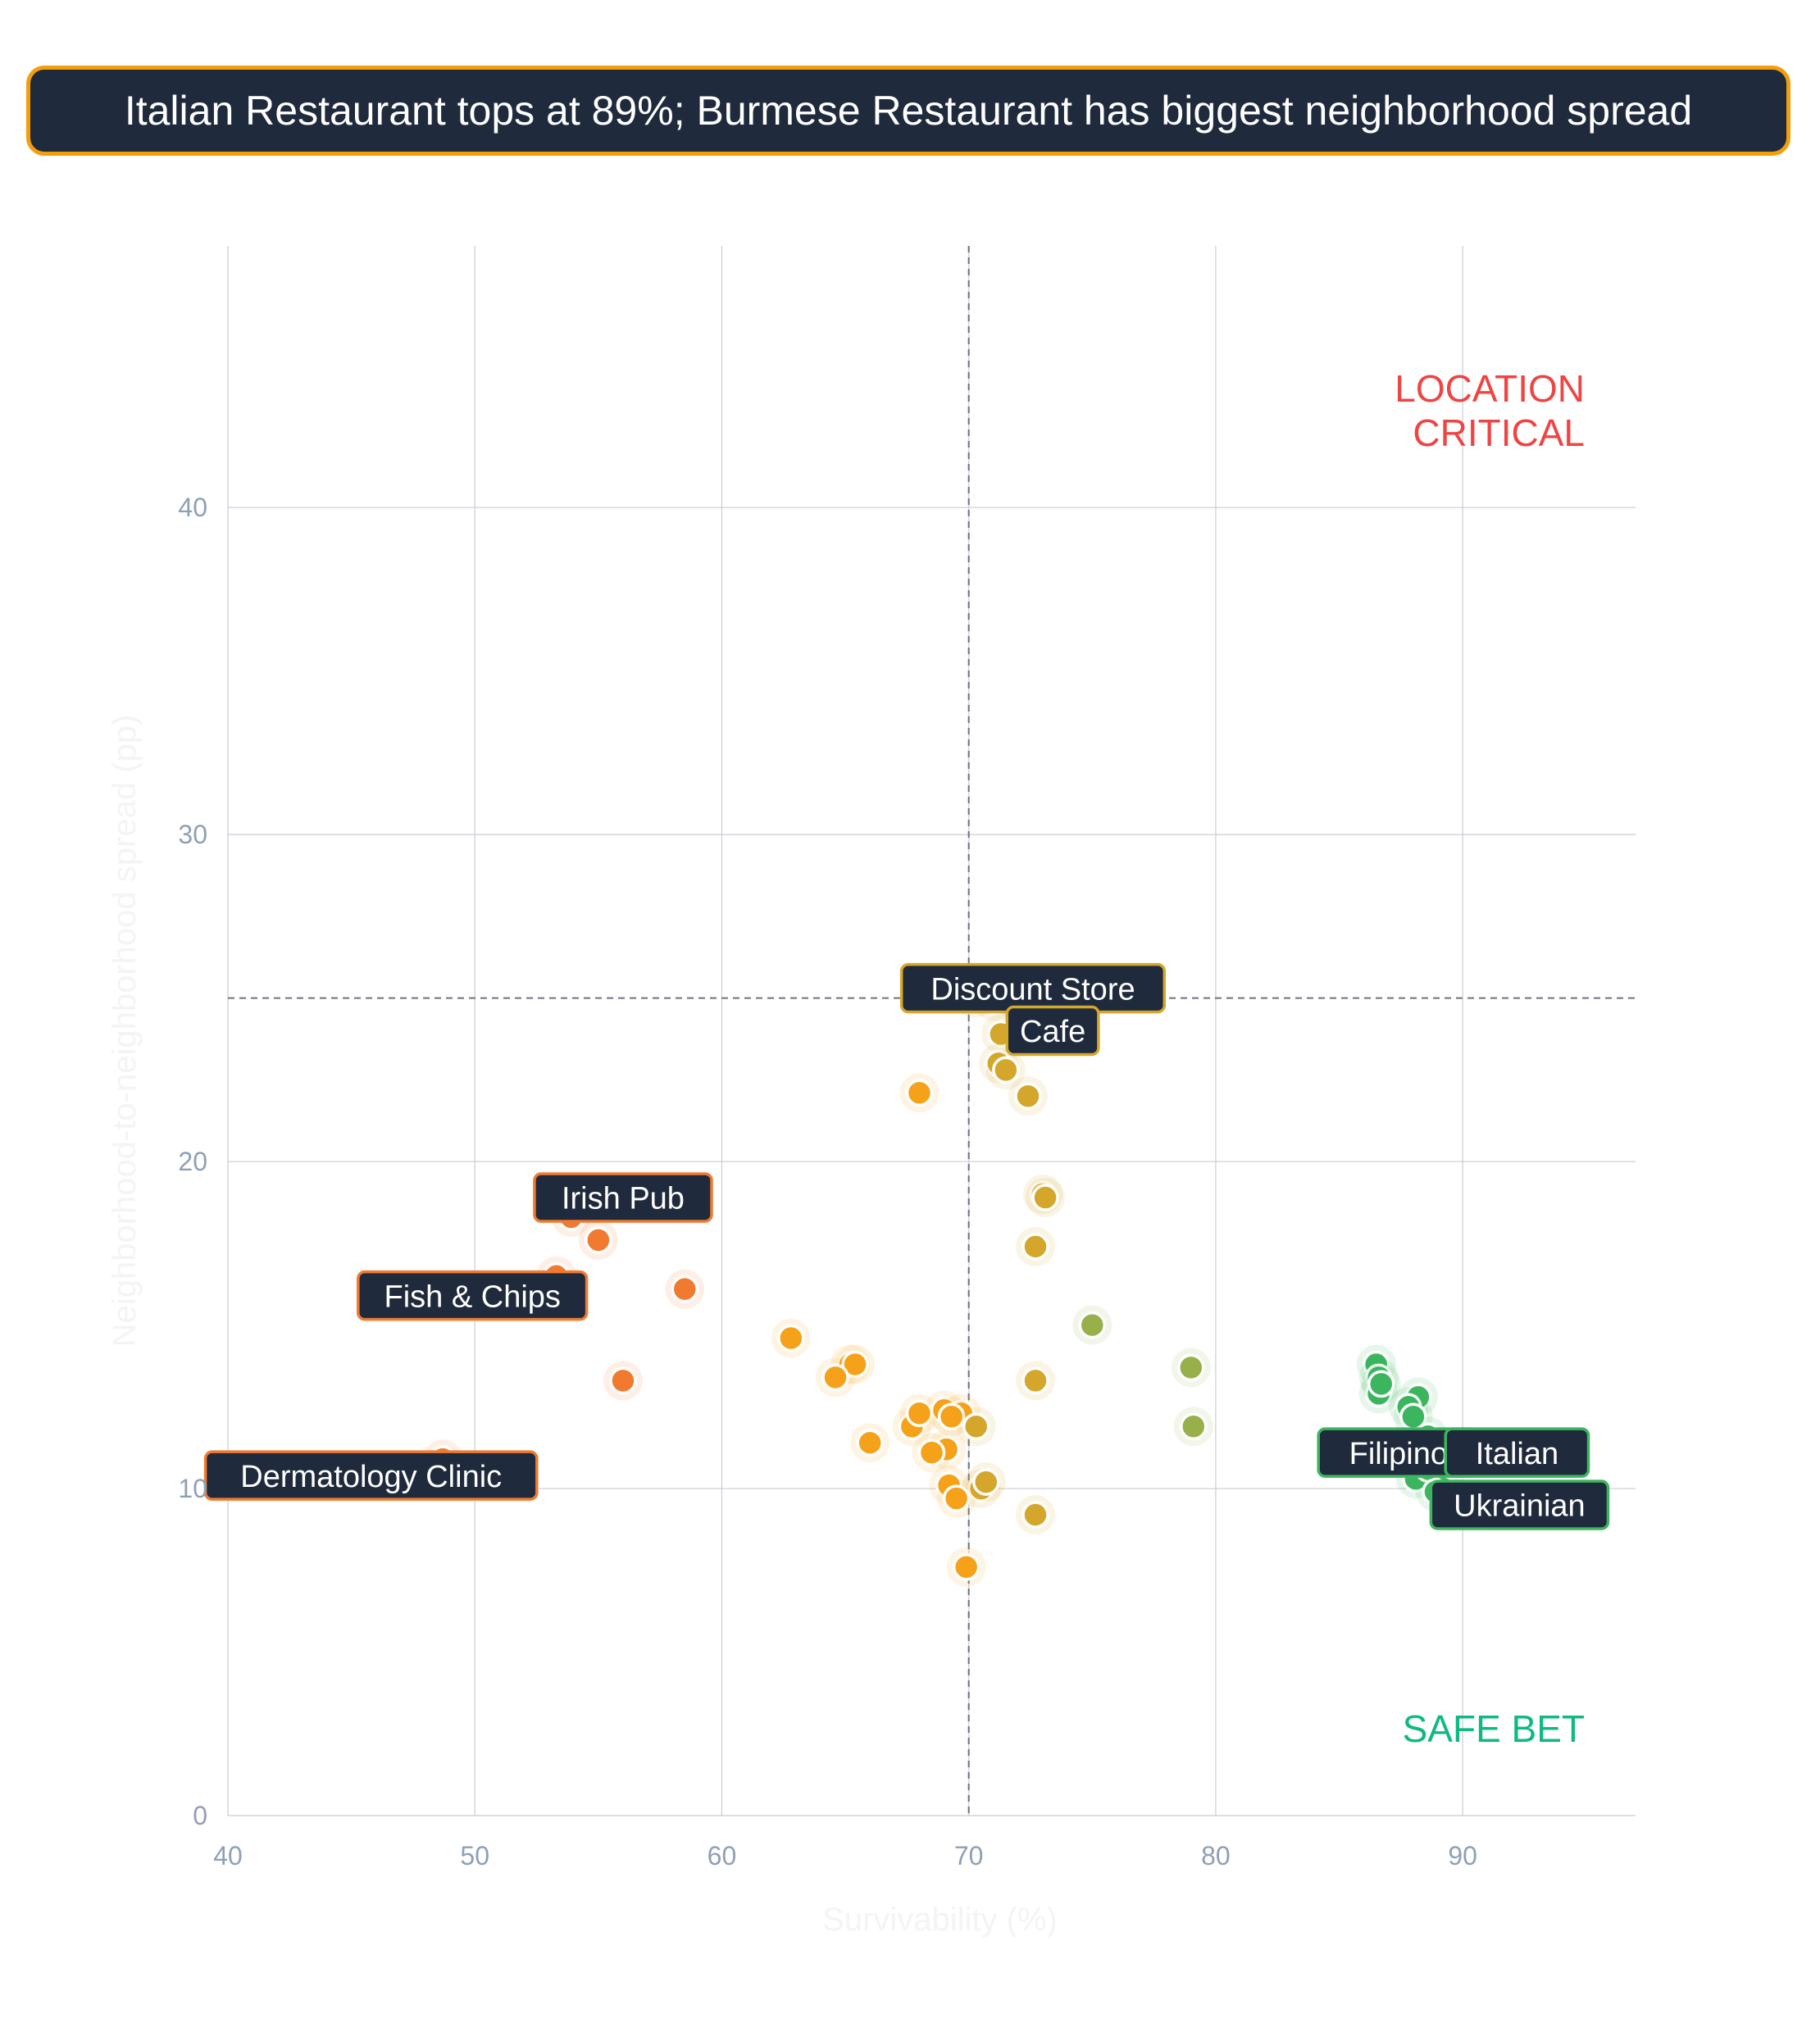 The height and width of the screenshot is (2041, 1820). I want to click on point-label-text: Filipino, so click(1398, 1454).